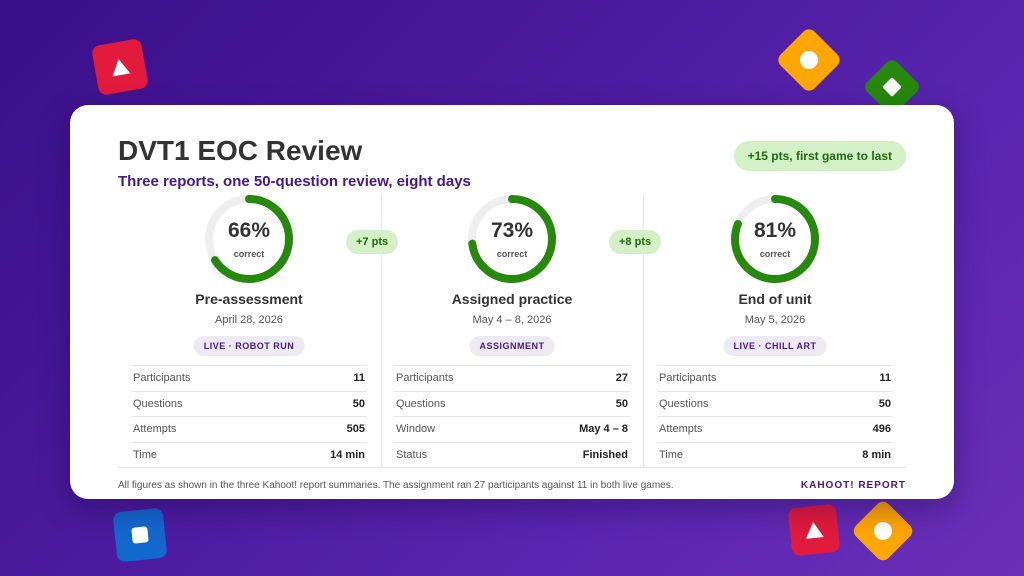 This screenshot has width=1024, height=576. Describe the element at coordinates (881, 429) in the screenshot. I see `stat-value: 496` at that location.